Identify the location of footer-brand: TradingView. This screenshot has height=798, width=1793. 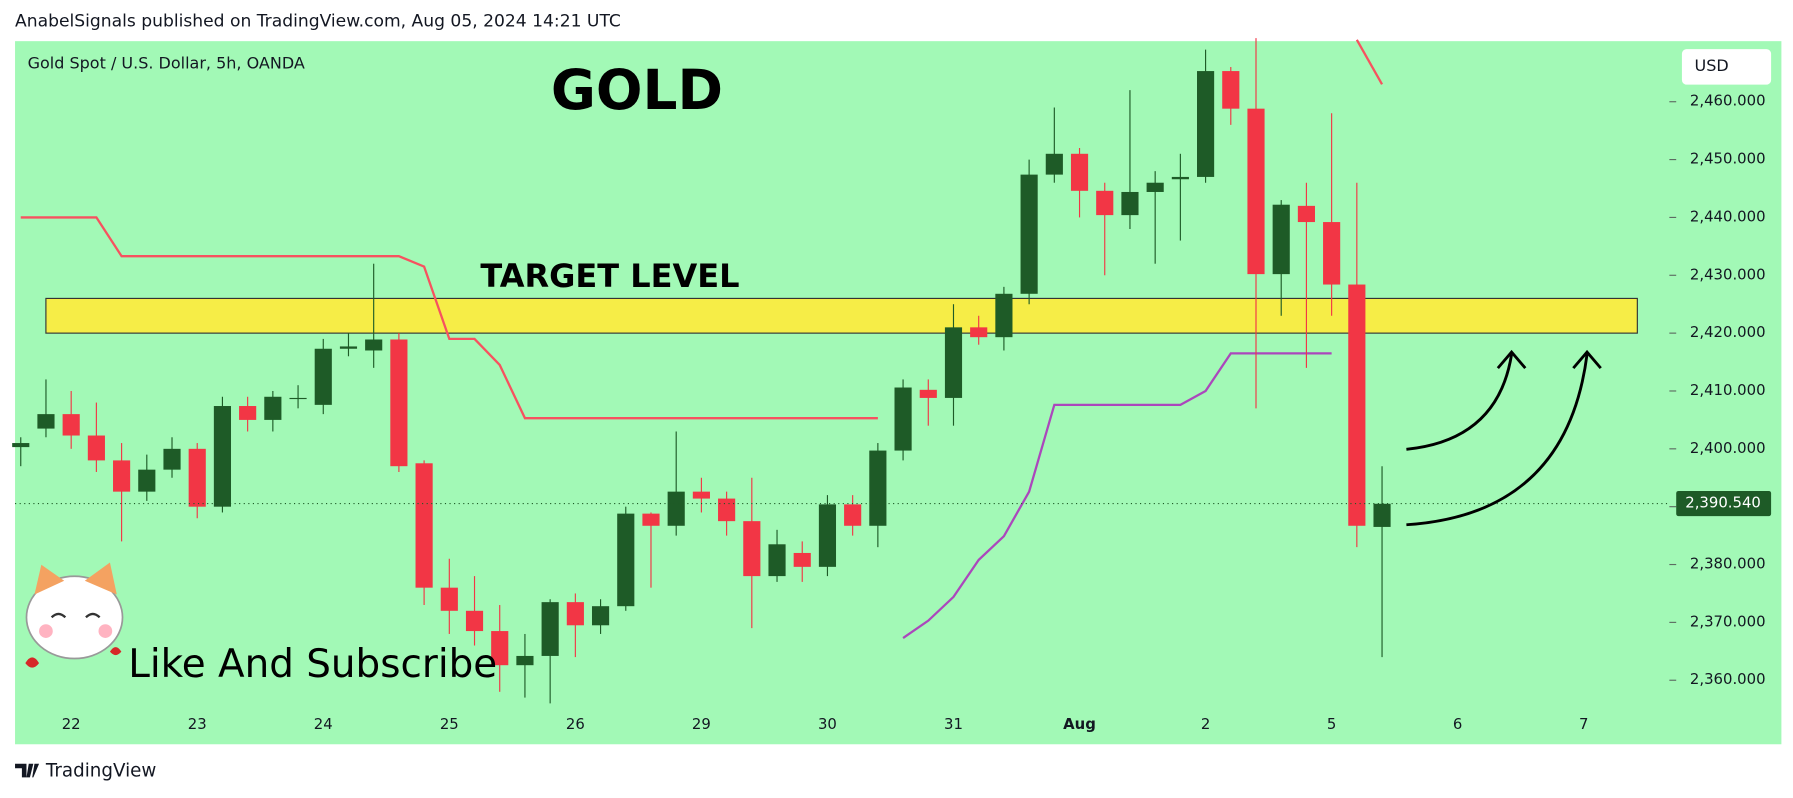
(101, 771).